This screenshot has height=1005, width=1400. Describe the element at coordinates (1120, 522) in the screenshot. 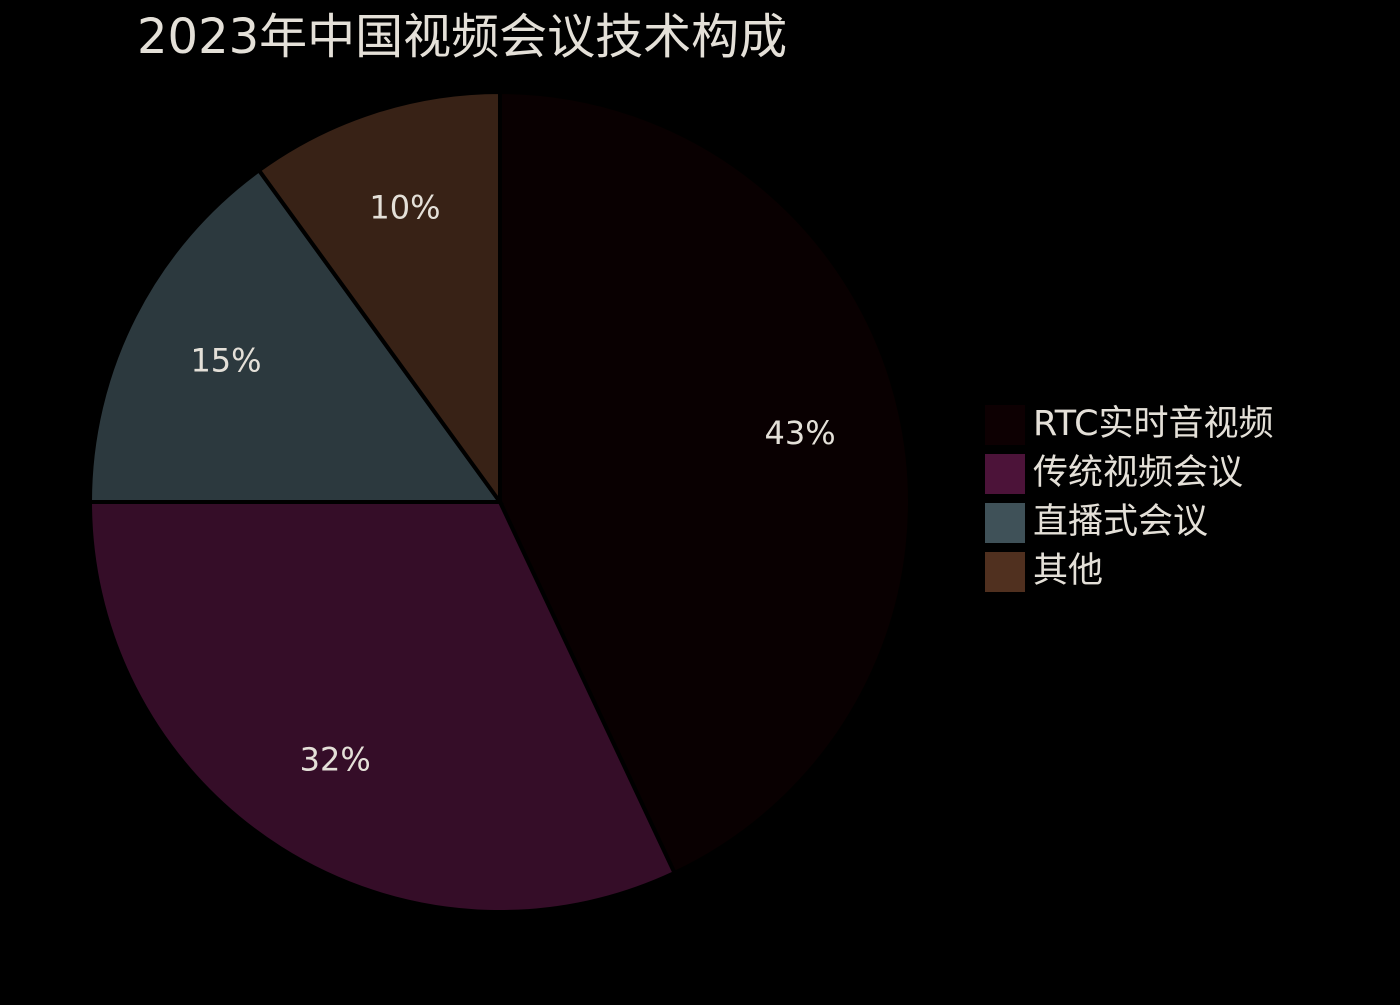

I see `legend-label: 直播式会议` at that location.